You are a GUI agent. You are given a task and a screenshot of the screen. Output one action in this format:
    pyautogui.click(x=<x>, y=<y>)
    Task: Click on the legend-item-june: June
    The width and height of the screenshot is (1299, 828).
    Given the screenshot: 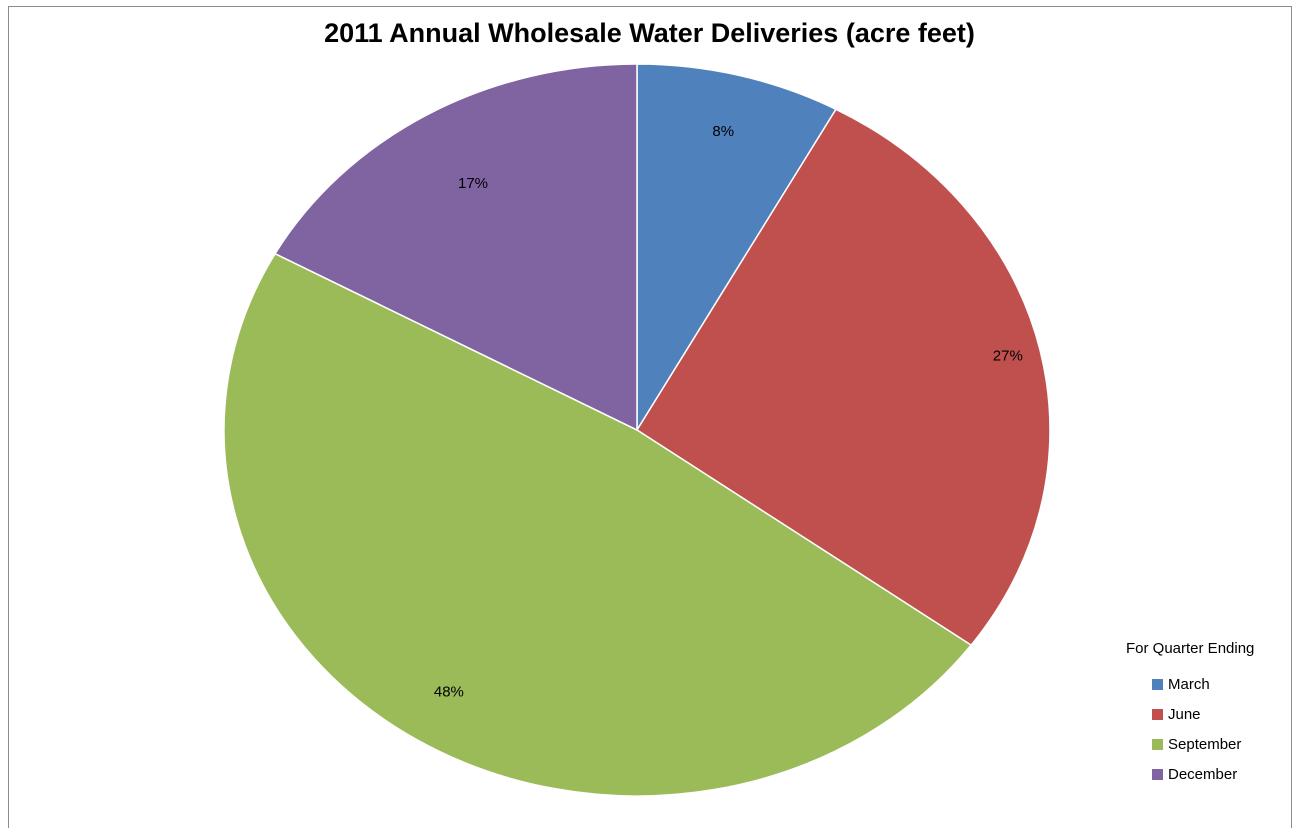 What is the action you would take?
    pyautogui.click(x=1203, y=714)
    